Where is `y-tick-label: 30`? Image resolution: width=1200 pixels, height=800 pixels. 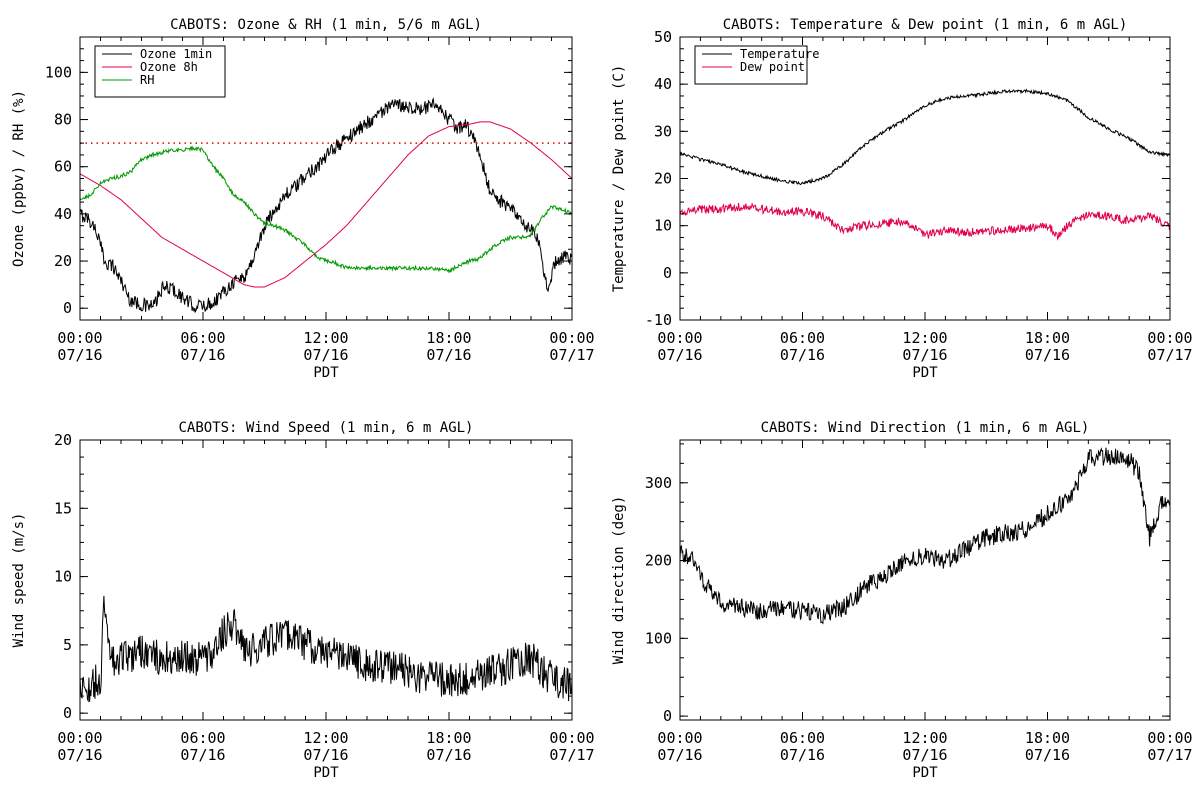
y-tick-label: 30 is located at coordinates (663, 131).